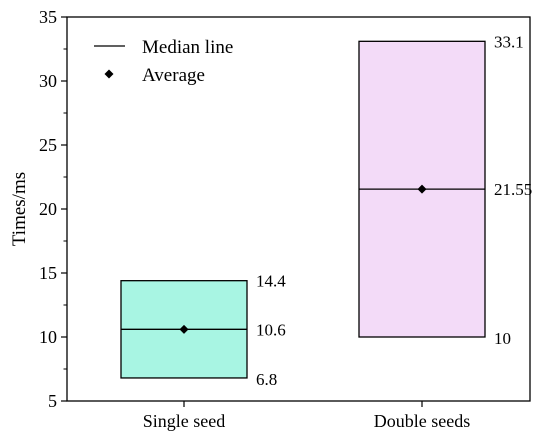 The height and width of the screenshot is (438, 550). What do you see at coordinates (271, 281) in the screenshot?
I see `high-value-label: 14.4` at bounding box center [271, 281].